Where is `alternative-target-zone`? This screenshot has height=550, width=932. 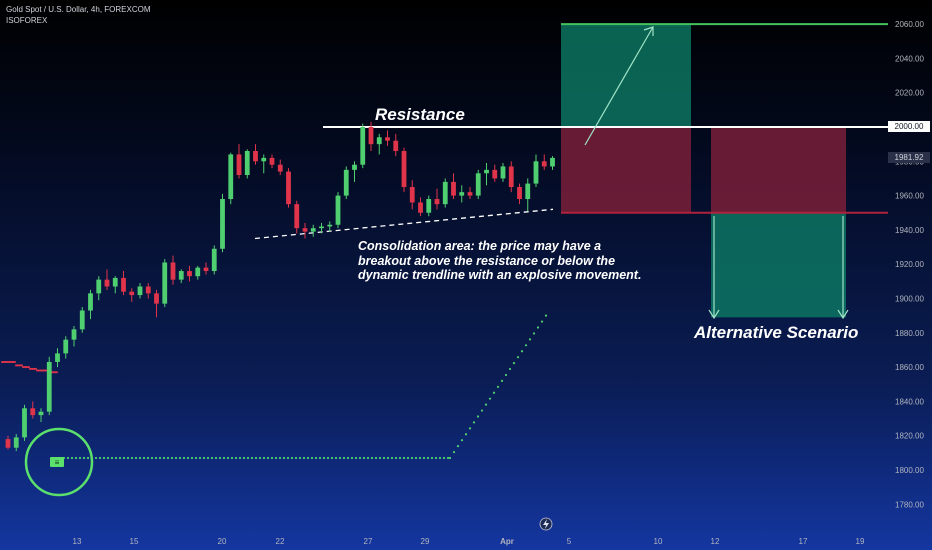 alternative-target-zone is located at coordinates (778, 265).